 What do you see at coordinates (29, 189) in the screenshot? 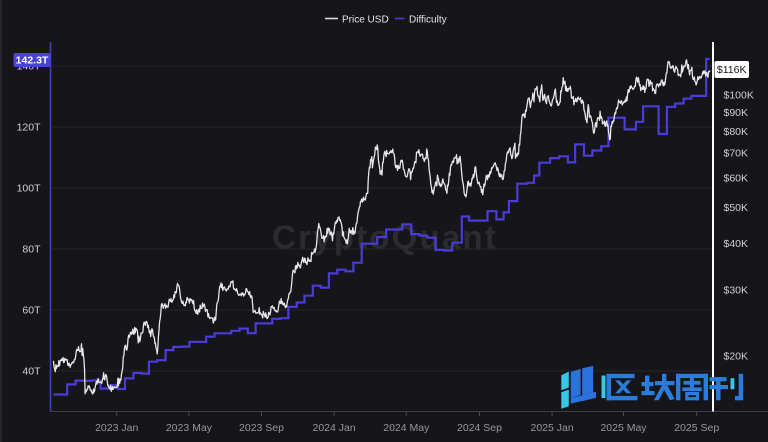
I see `svg-text: 100T` at bounding box center [29, 189].